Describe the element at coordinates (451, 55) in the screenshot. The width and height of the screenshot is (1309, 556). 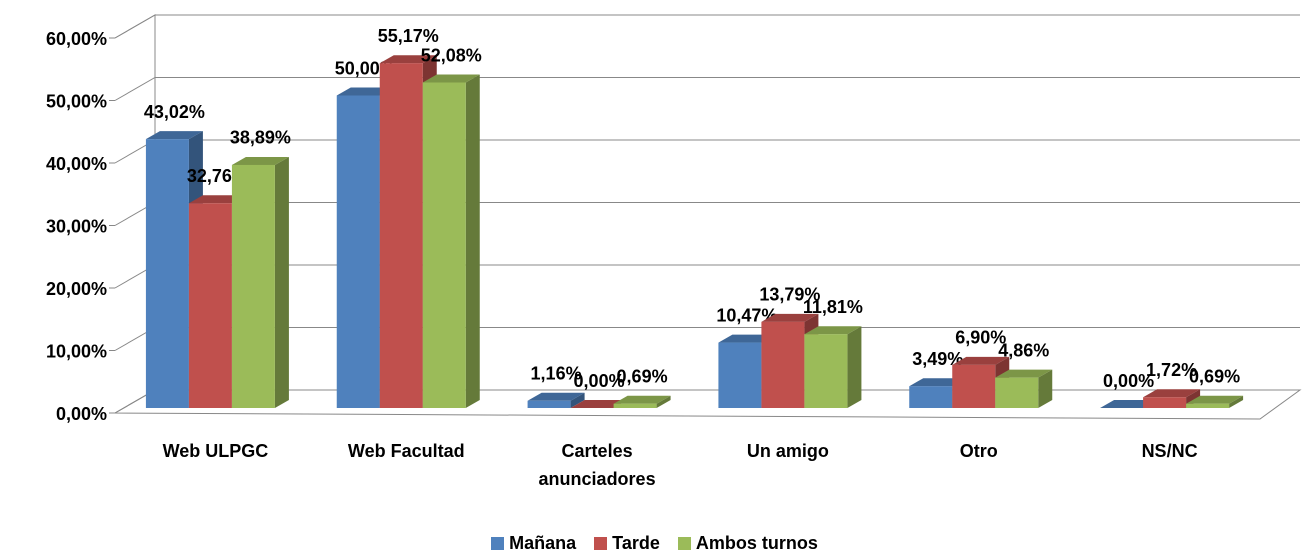
I see `data-label: 52,08%` at that location.